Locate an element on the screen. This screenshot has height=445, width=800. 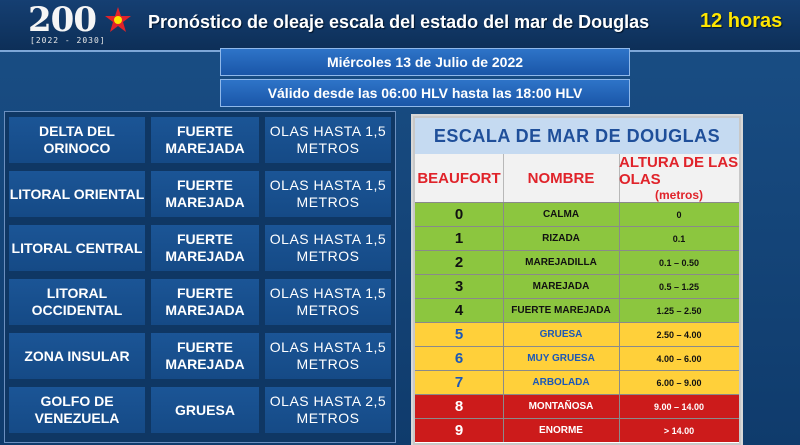
sea-state-name: FUERTE MAREJADA is located at coordinates (561, 310).